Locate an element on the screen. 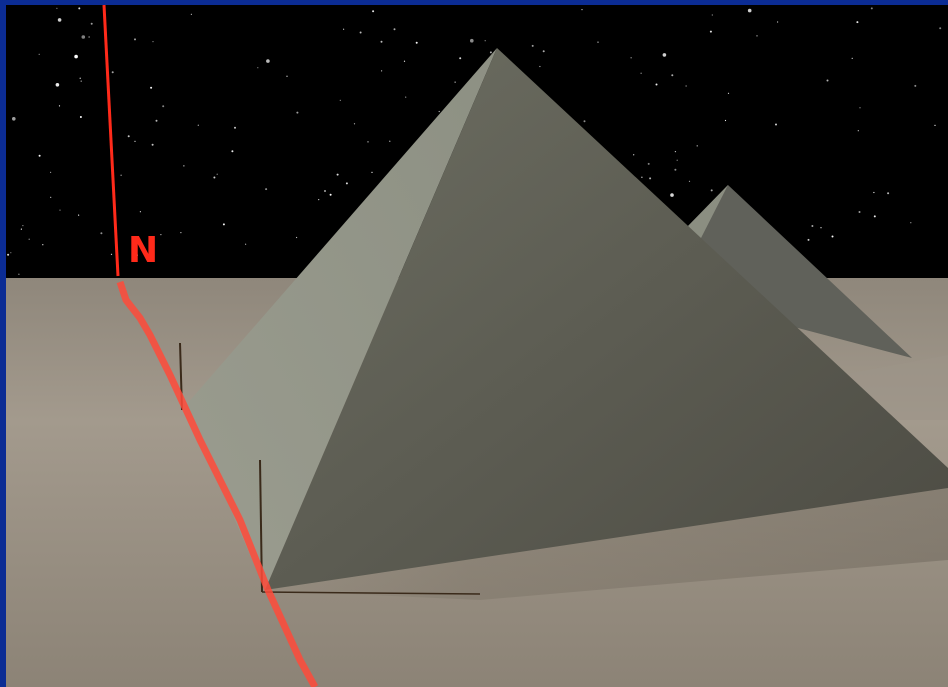 This screenshot has width=948, height=687. meridian-line-sky is located at coordinates (111, 140).